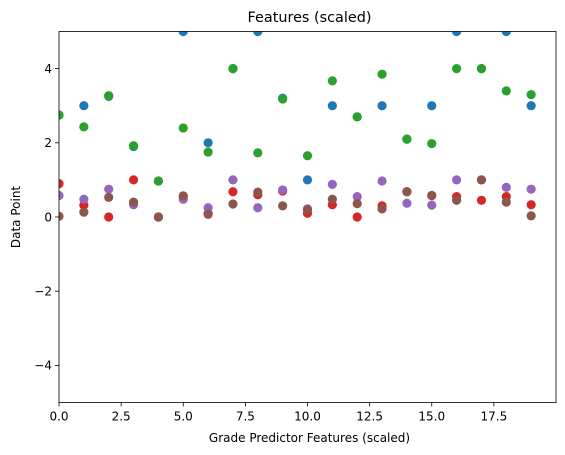 The image size is (565, 455). Describe the element at coordinates (183, 417) in the screenshot. I see `x-tick-label: 5.0` at that location.